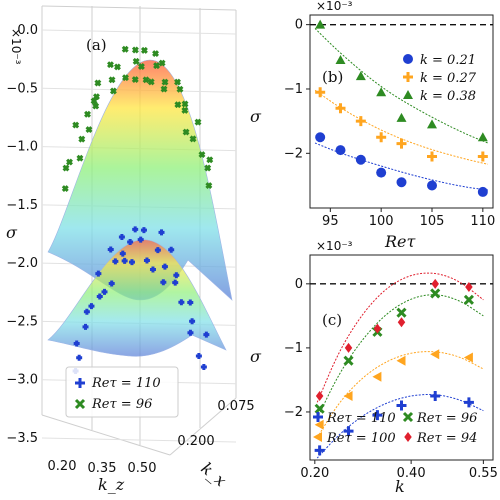 Image resolution: width=500 pixels, height=500 pixels. What do you see at coordinates (22, 88) in the screenshot?
I see `z-tick-label: −0.5` at bounding box center [22, 88].